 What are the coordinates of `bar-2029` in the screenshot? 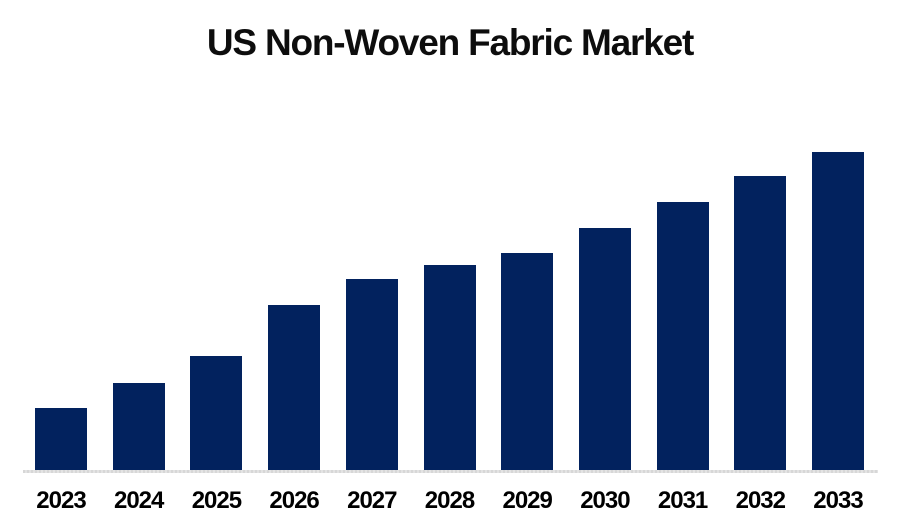 It's located at (527, 362).